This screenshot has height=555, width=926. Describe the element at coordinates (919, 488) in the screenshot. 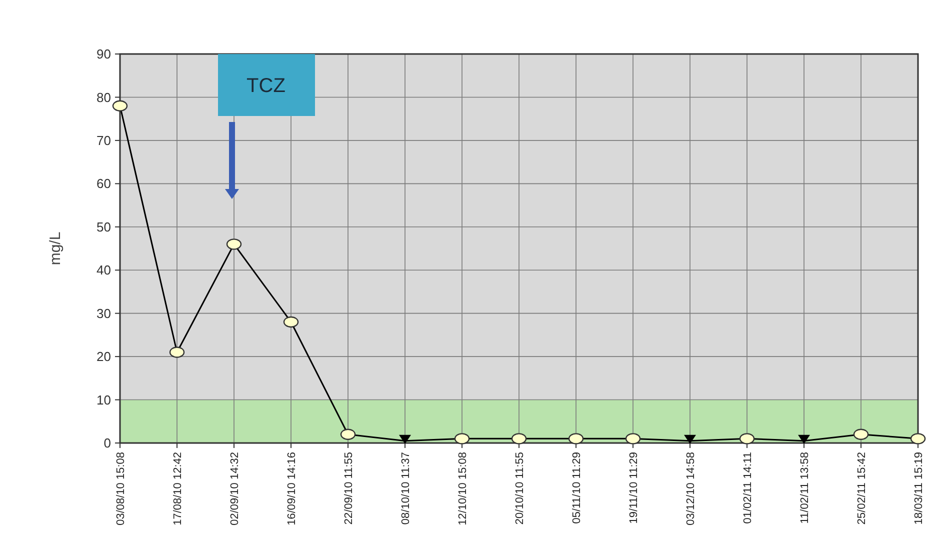

I see `x-tick-label: 18/03/11 15:19` at that location.